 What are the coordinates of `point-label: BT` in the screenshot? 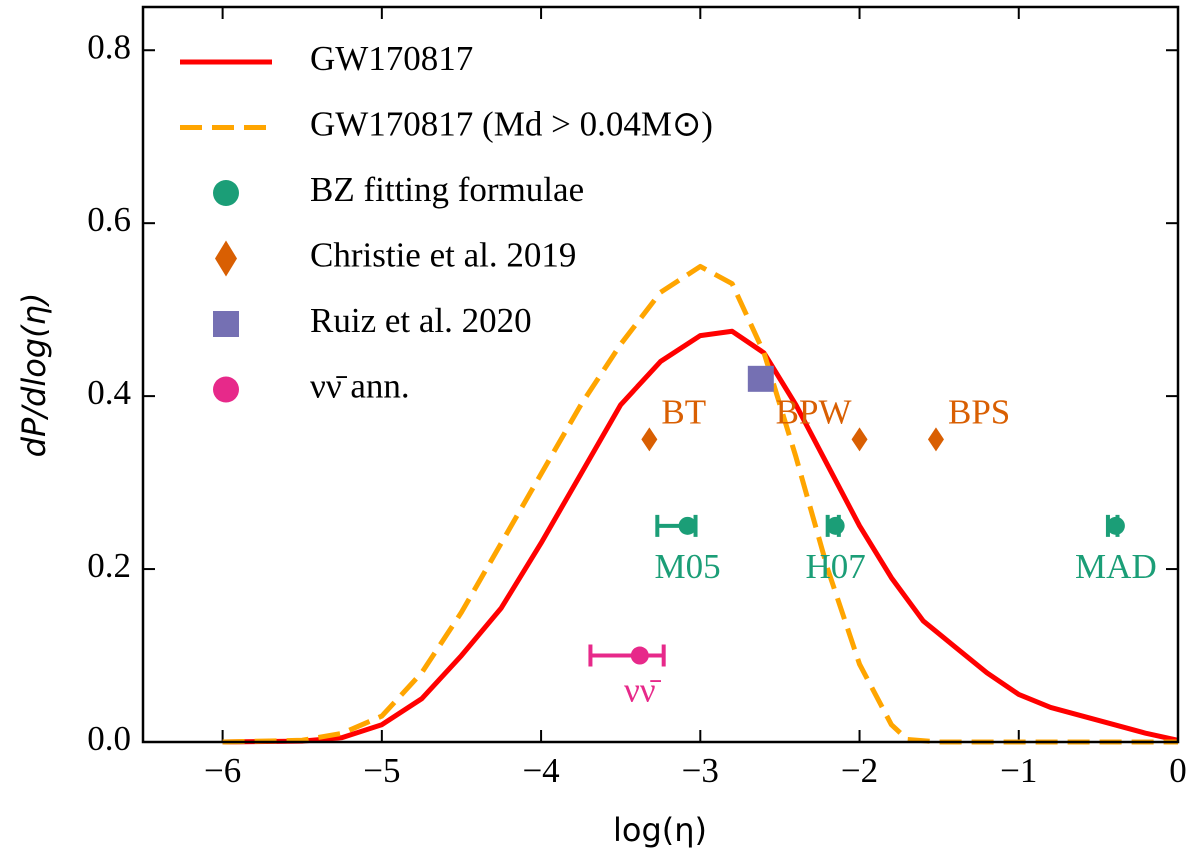 It's located at (683, 411).